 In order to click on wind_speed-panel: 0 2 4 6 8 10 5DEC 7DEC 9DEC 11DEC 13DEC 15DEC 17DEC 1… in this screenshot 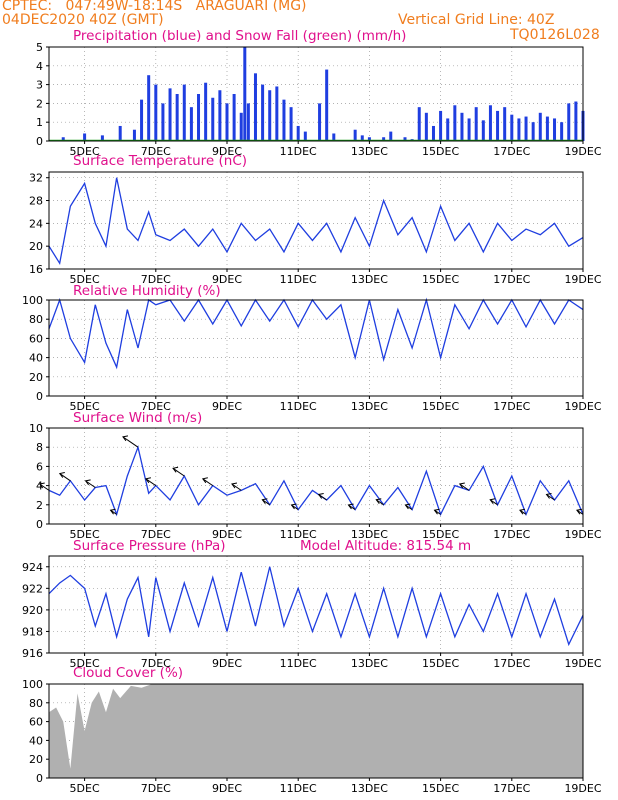, I will do `click(315, 481)`.